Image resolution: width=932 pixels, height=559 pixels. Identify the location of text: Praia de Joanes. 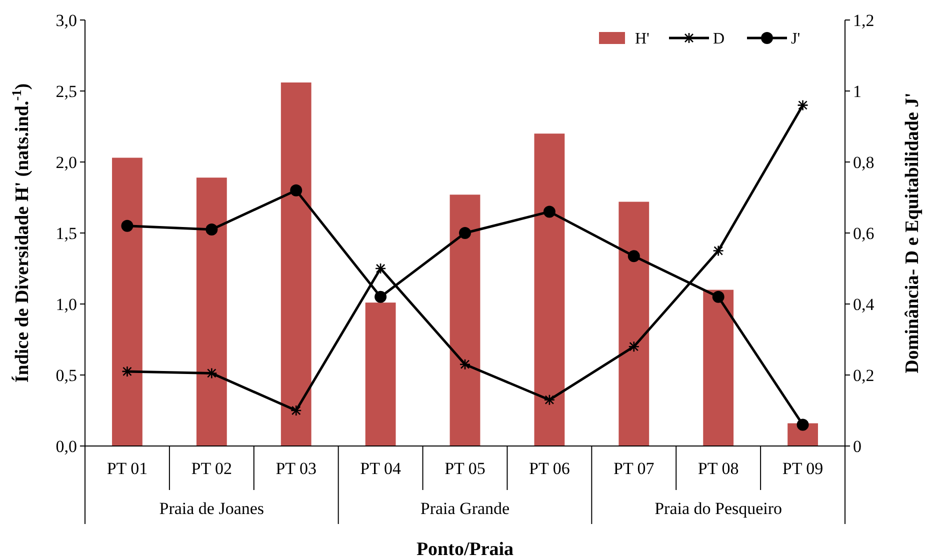
(211, 508).